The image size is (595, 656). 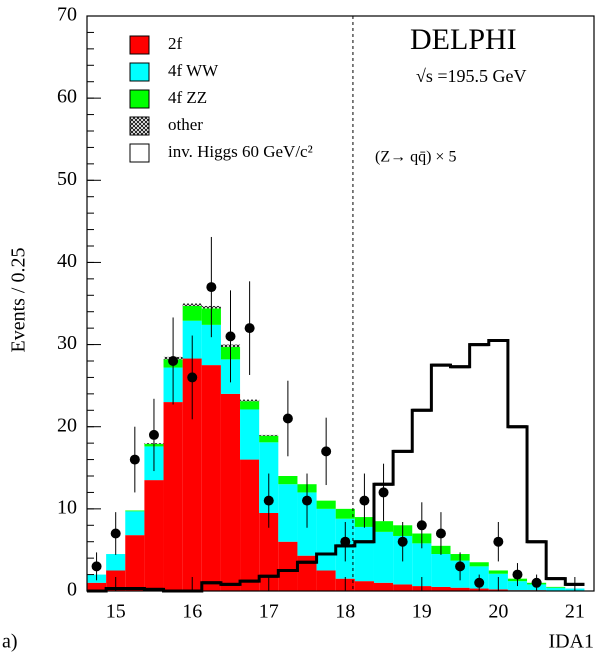 I want to click on x-tick-label: 19, so click(x=422, y=612).